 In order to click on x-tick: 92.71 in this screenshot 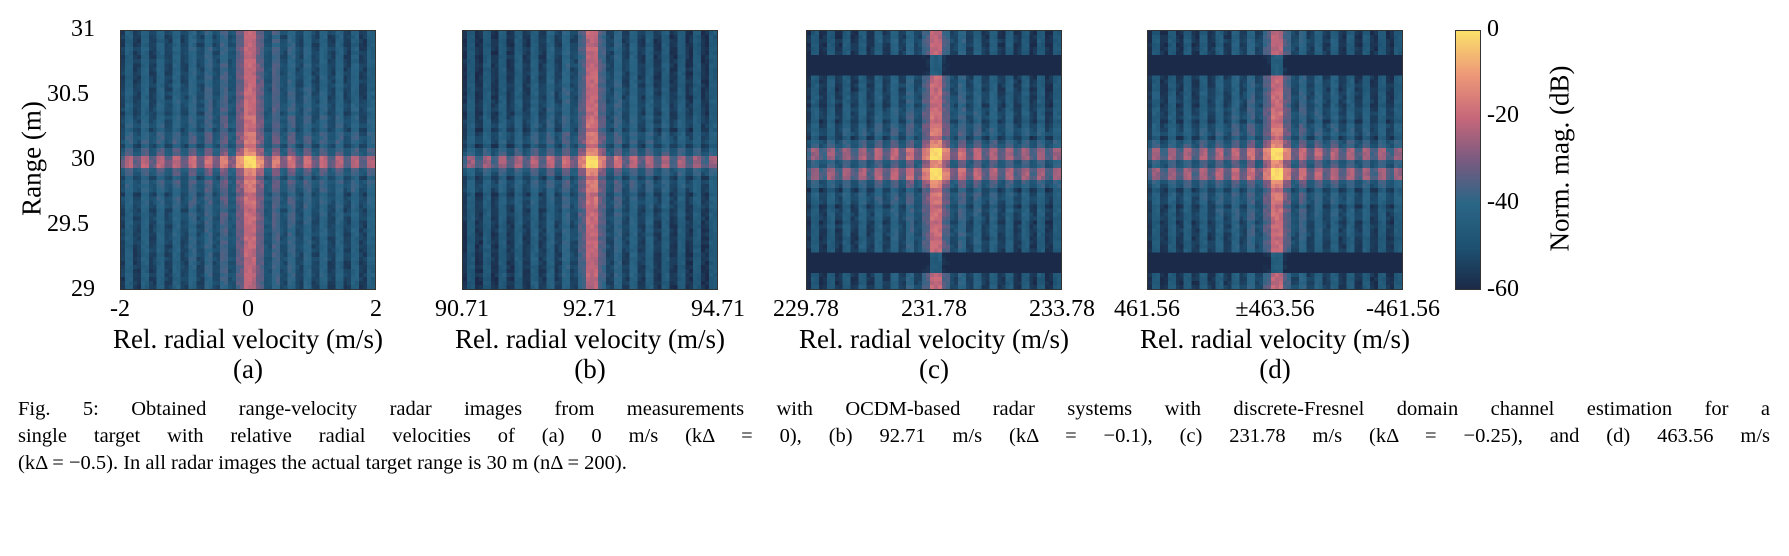, I will do `click(590, 309)`.